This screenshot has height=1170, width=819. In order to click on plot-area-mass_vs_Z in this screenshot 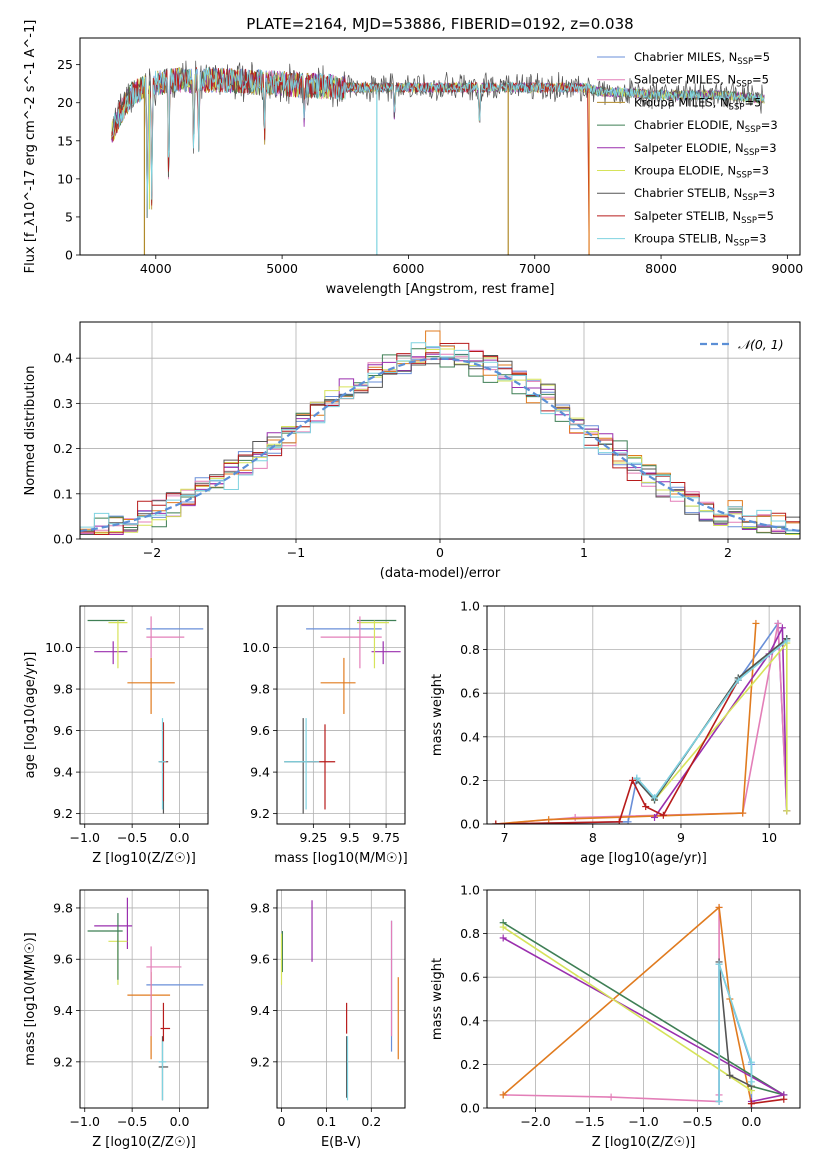, I will do `click(145, 999)`.